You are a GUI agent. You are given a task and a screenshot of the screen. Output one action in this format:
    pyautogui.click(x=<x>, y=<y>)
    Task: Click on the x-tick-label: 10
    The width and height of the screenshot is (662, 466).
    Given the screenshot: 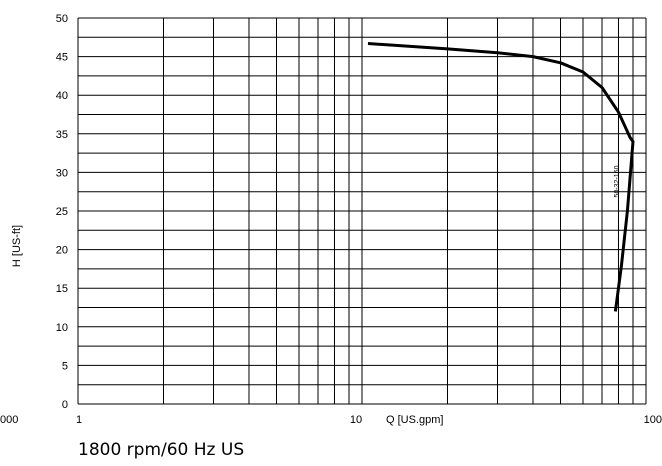 What is the action you would take?
    pyautogui.click(x=356, y=420)
    